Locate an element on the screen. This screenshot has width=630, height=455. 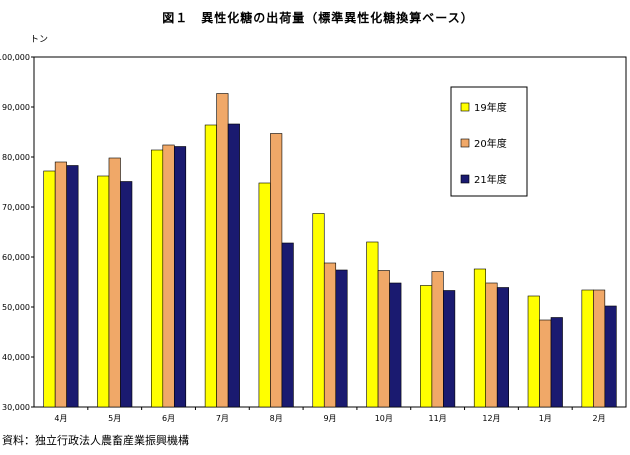
bar-21年度-4月 is located at coordinates (72, 286).